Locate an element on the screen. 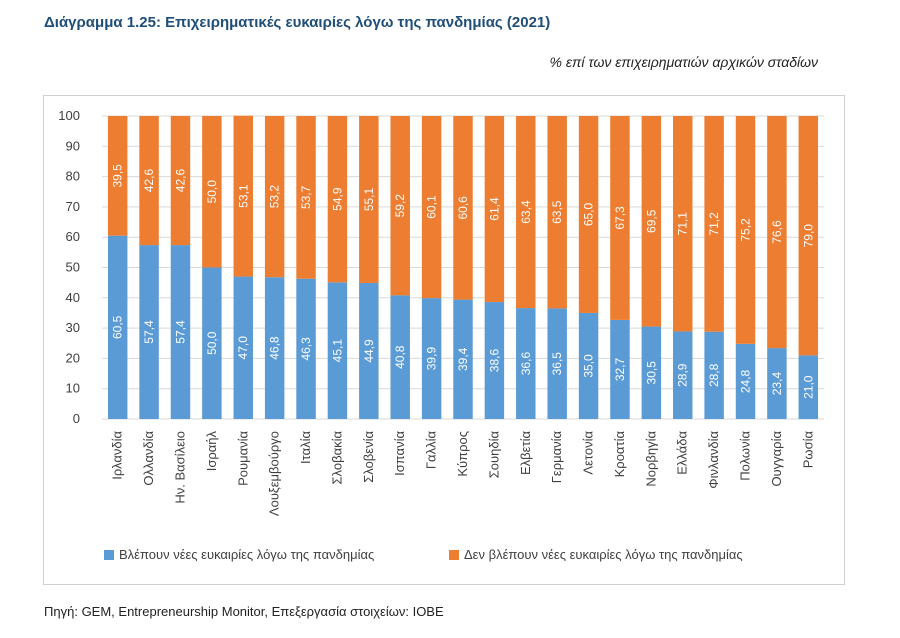 The height and width of the screenshot is (638, 900). data-label: 46,8 is located at coordinates (275, 348).